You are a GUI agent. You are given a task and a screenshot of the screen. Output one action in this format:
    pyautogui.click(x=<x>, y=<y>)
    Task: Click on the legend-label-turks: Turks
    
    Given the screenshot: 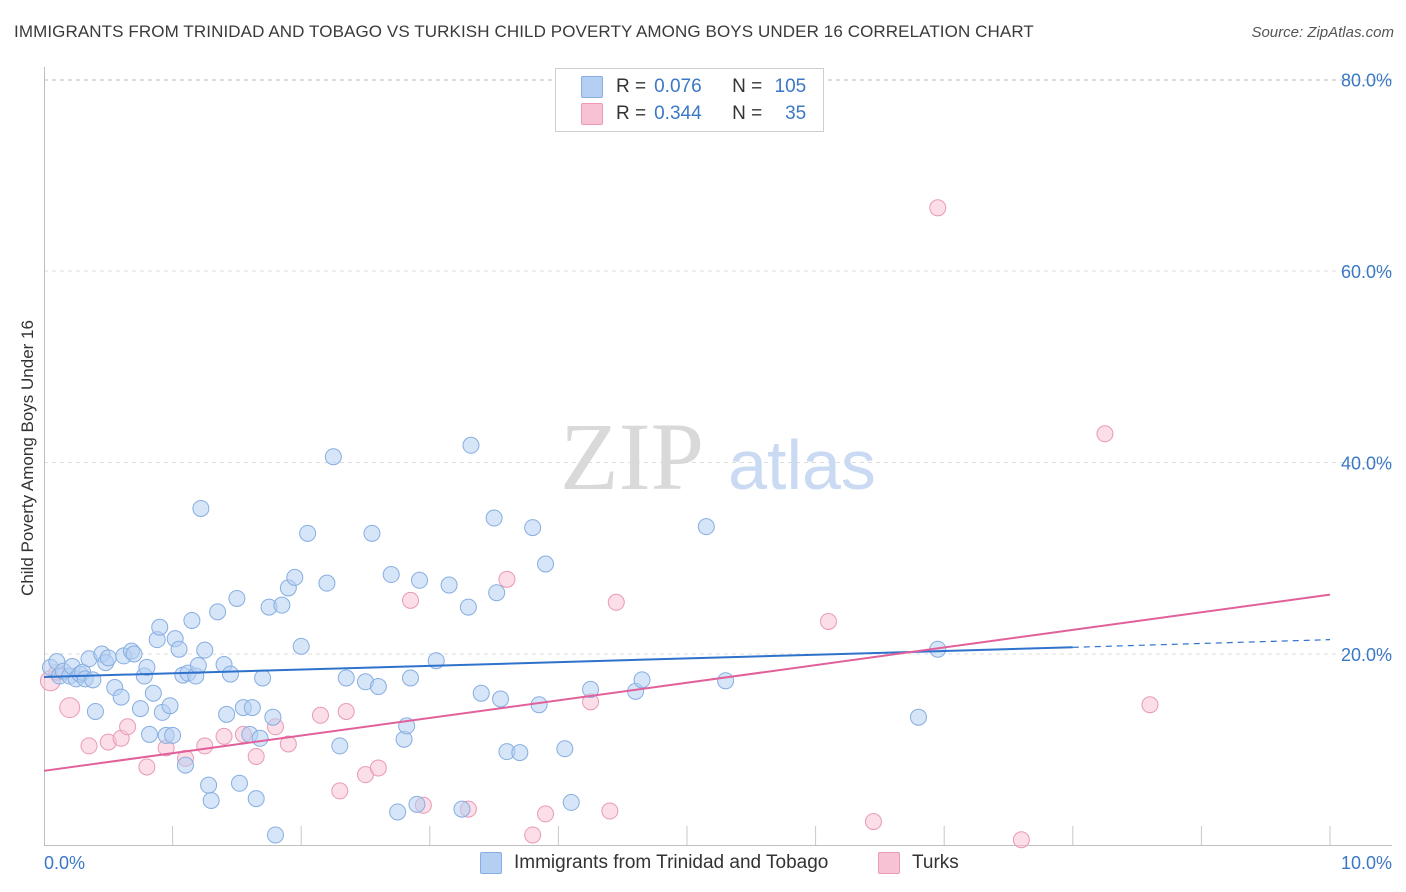 What is the action you would take?
    pyautogui.click(x=935, y=862)
    